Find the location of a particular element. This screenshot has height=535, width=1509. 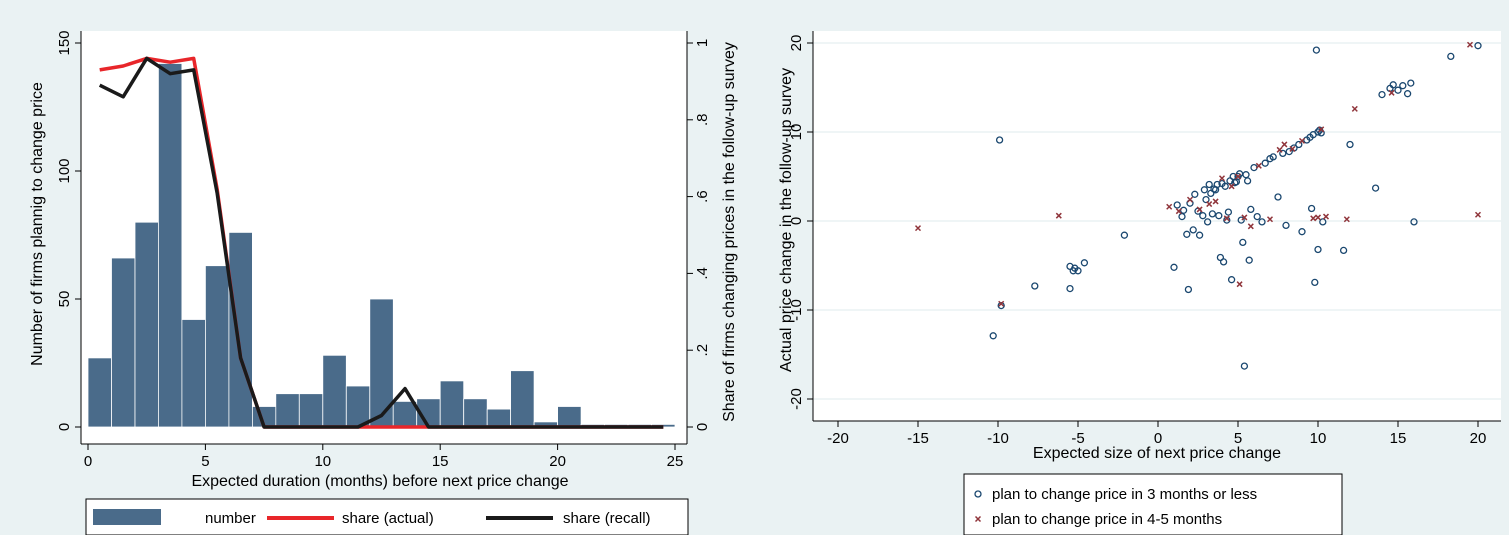

legend-label-four-five-months: plan to change price in 4-5 months is located at coordinates (1107, 519).